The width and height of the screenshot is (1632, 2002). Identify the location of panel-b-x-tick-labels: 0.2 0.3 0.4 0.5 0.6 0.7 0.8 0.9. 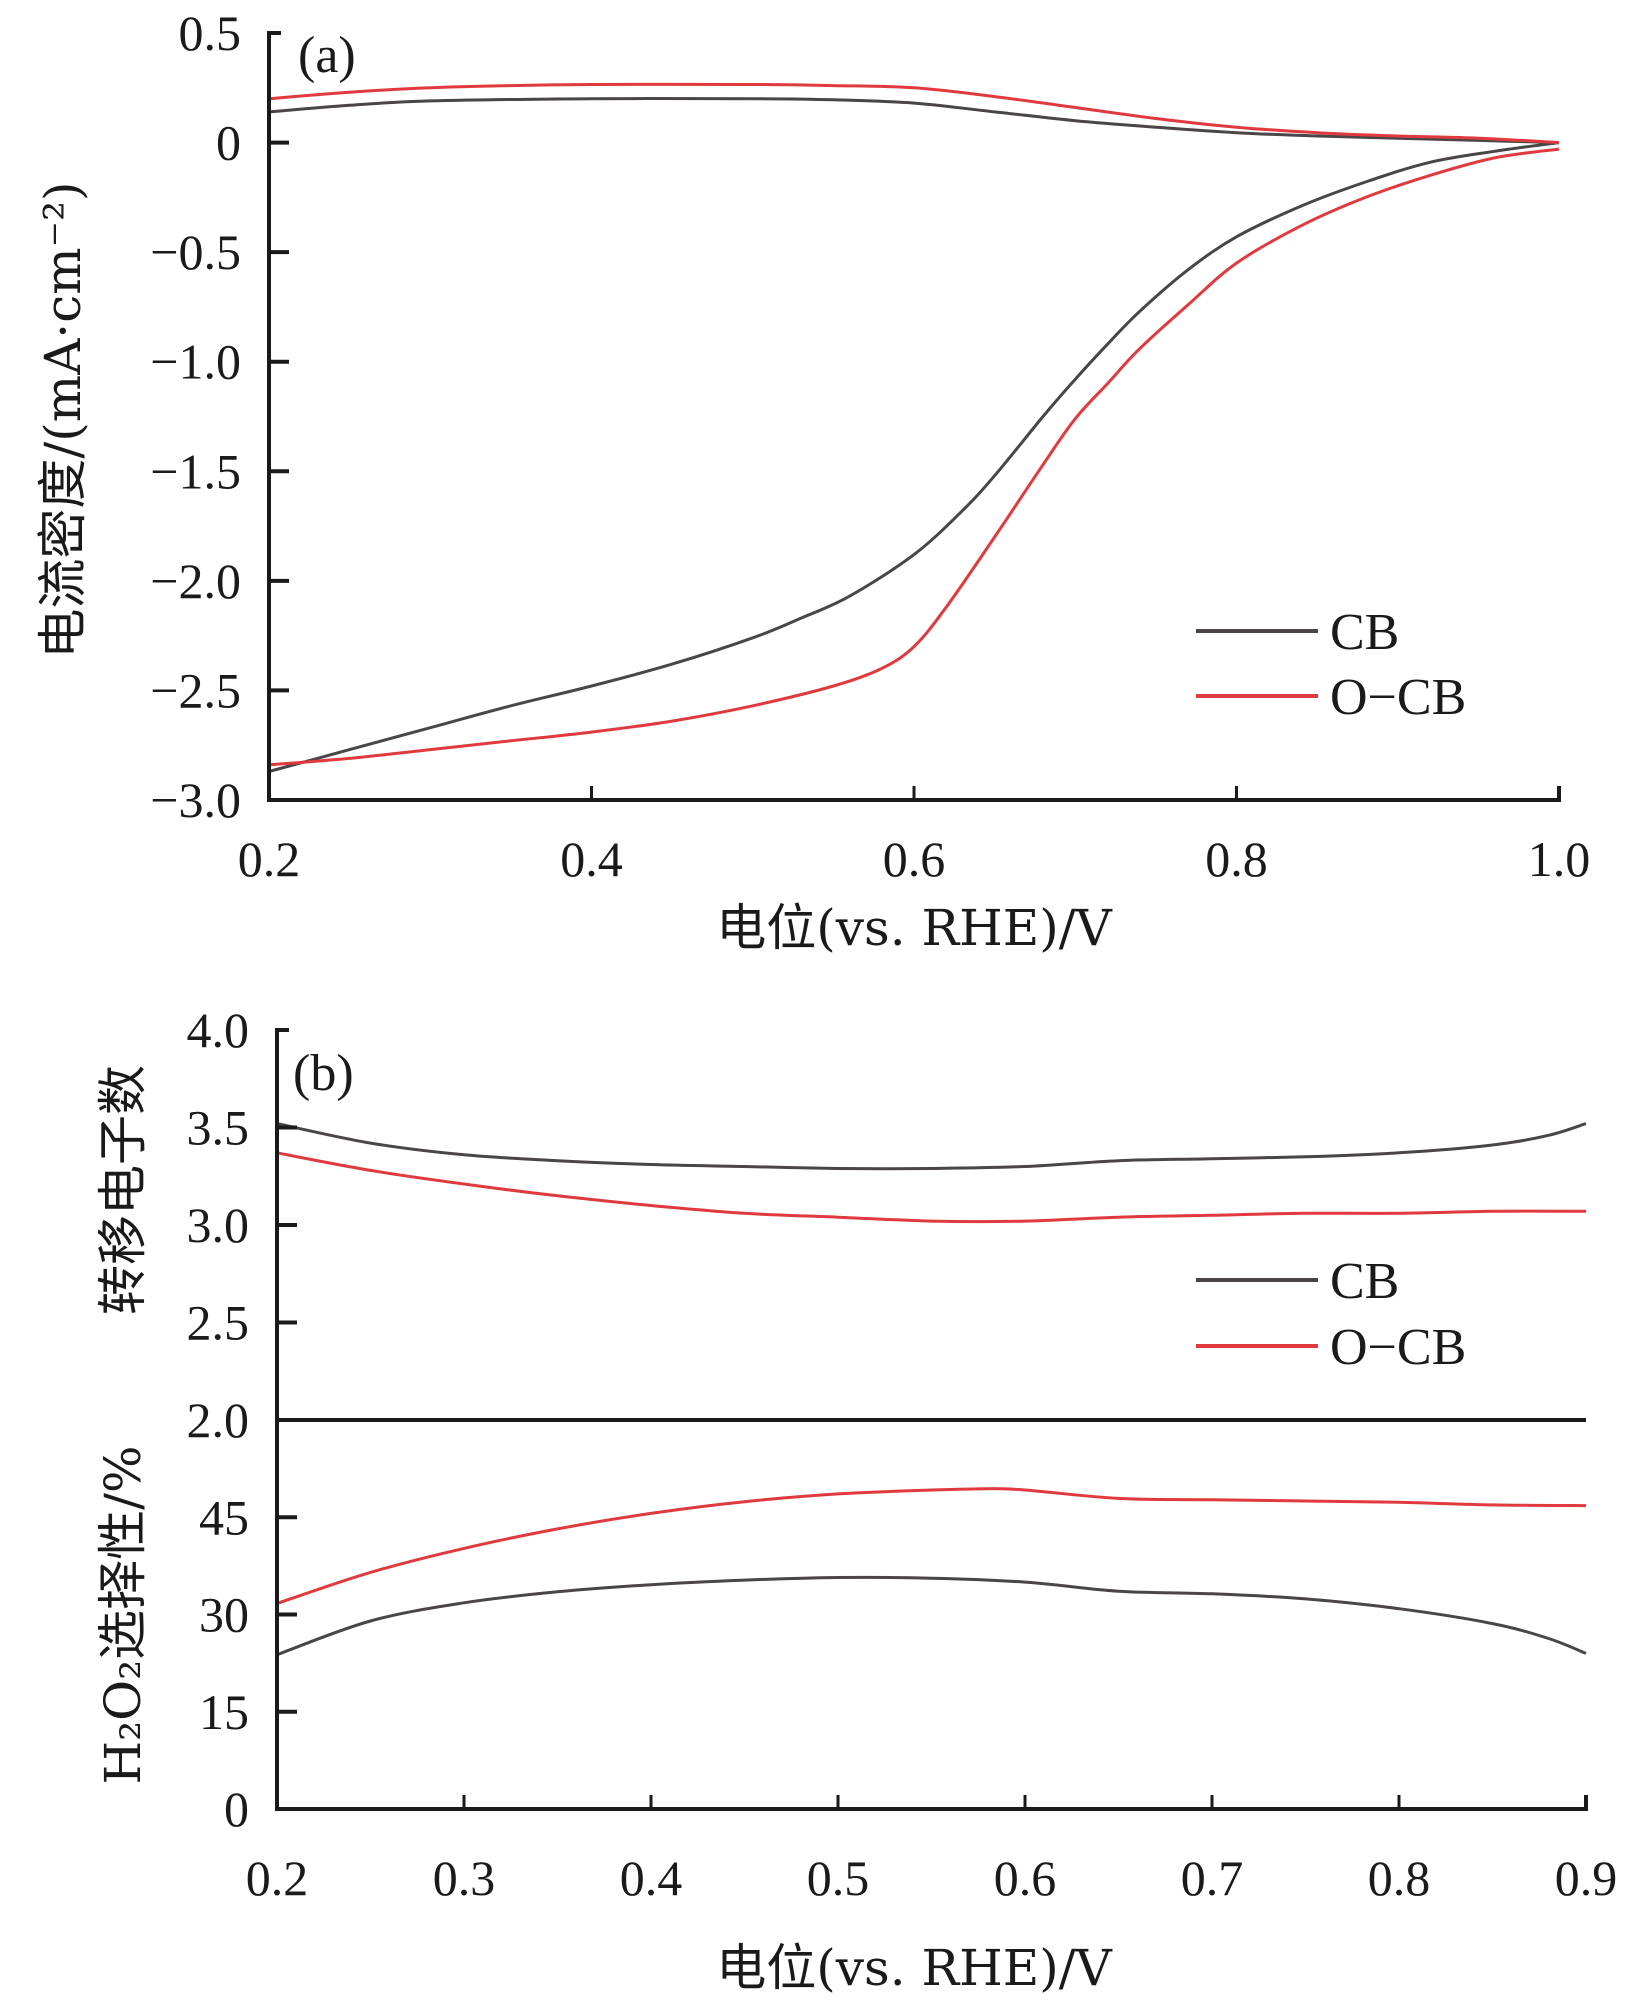
(932, 1878).